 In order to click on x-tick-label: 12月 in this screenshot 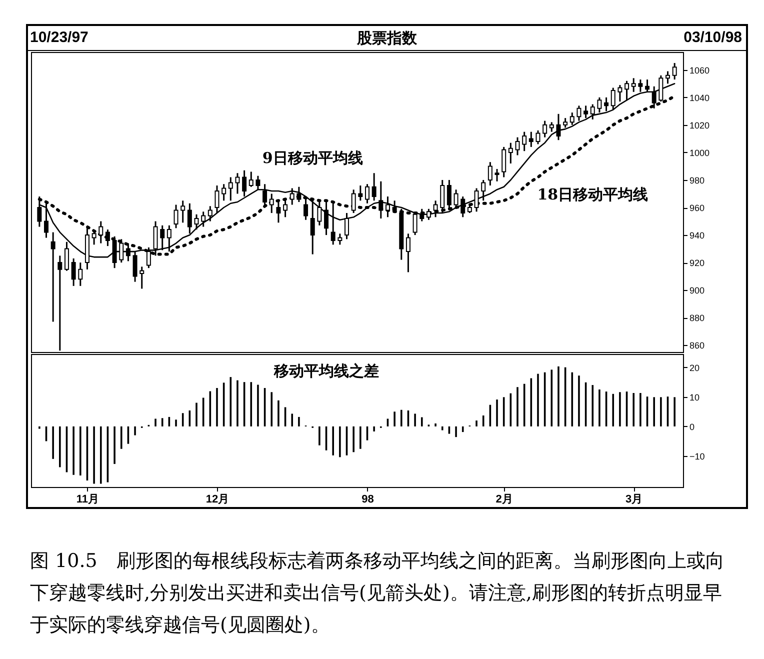, I will do `click(218, 500)`.